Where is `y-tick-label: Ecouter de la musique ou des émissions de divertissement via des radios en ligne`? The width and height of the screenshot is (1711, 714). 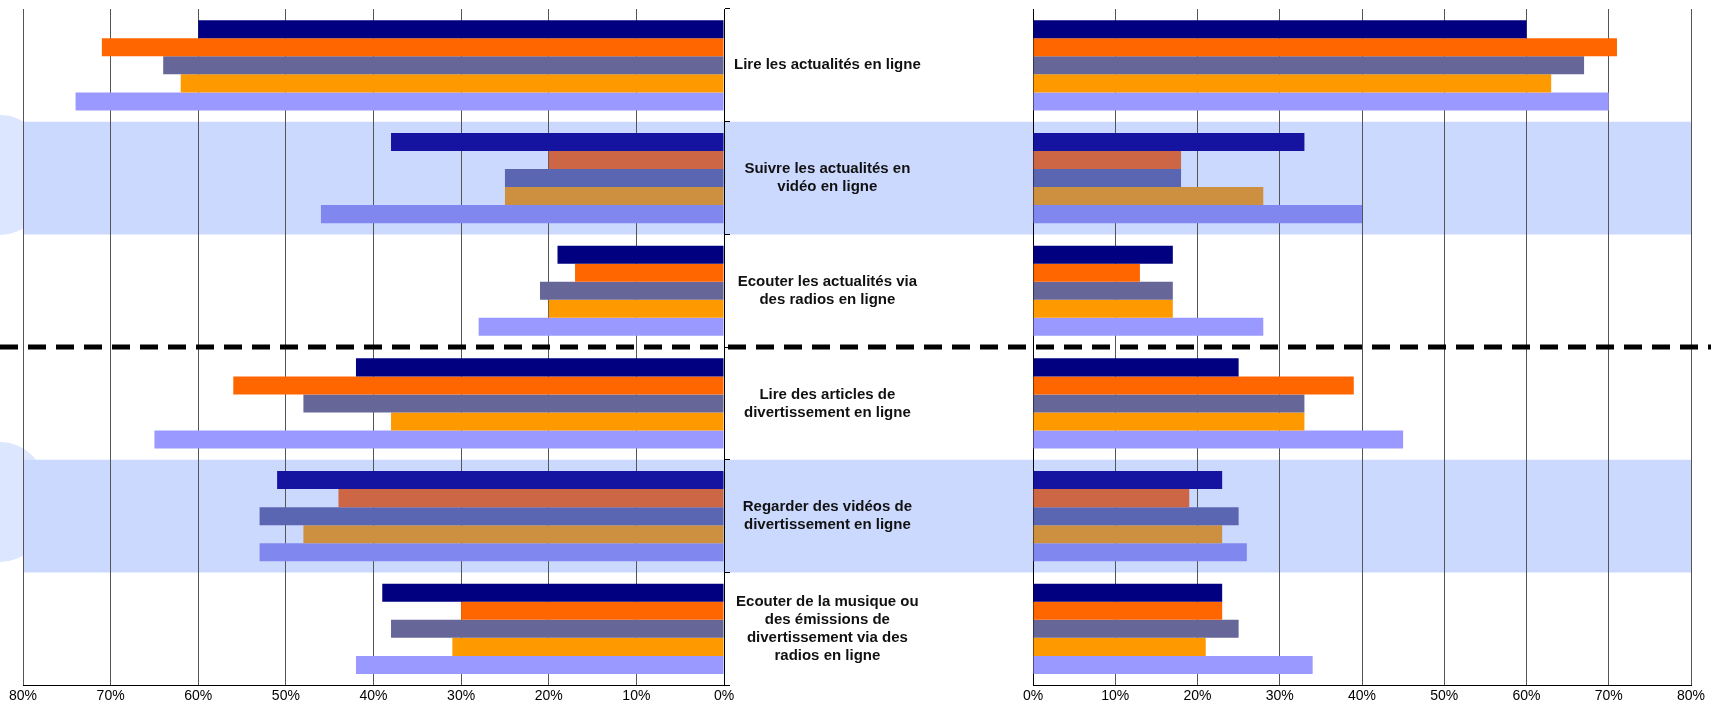
y-tick-label: Ecouter de la musique ou des émissions de divertissement via des radios en ligne is located at coordinates (827, 627).